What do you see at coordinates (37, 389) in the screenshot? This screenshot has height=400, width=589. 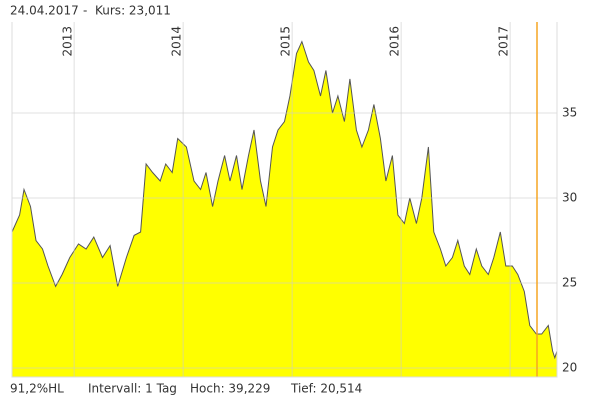 I see `footer-range: 91,2%HL` at bounding box center [37, 389].